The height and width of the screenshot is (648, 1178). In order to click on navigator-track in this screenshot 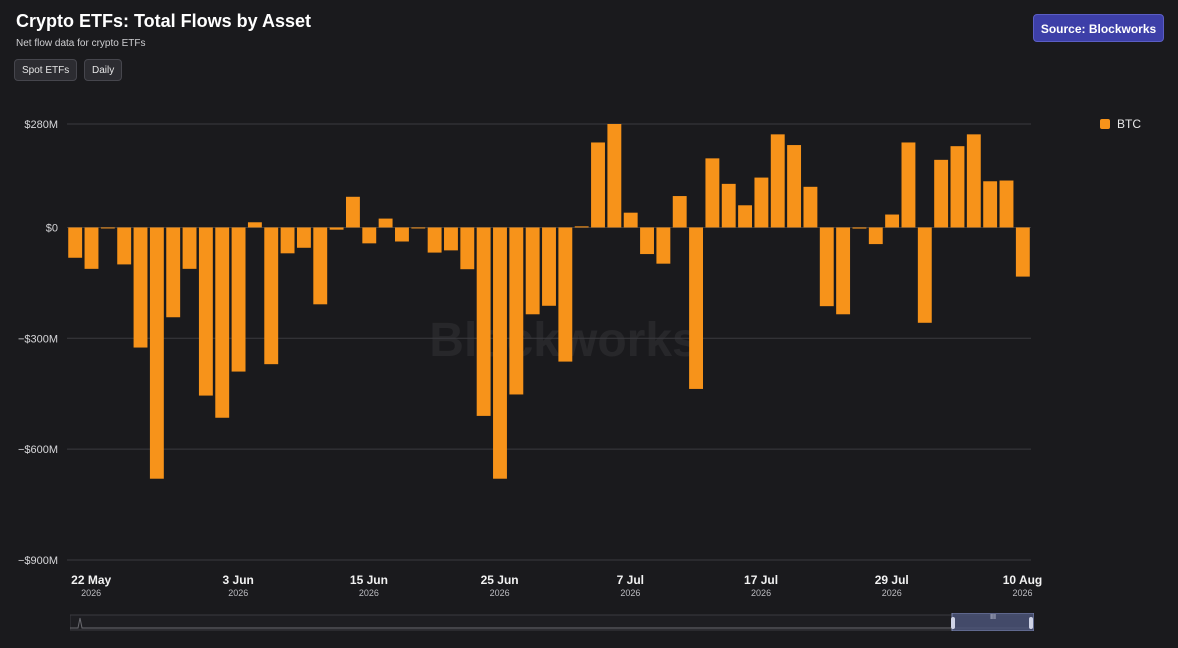, I will do `click(552, 622)`.